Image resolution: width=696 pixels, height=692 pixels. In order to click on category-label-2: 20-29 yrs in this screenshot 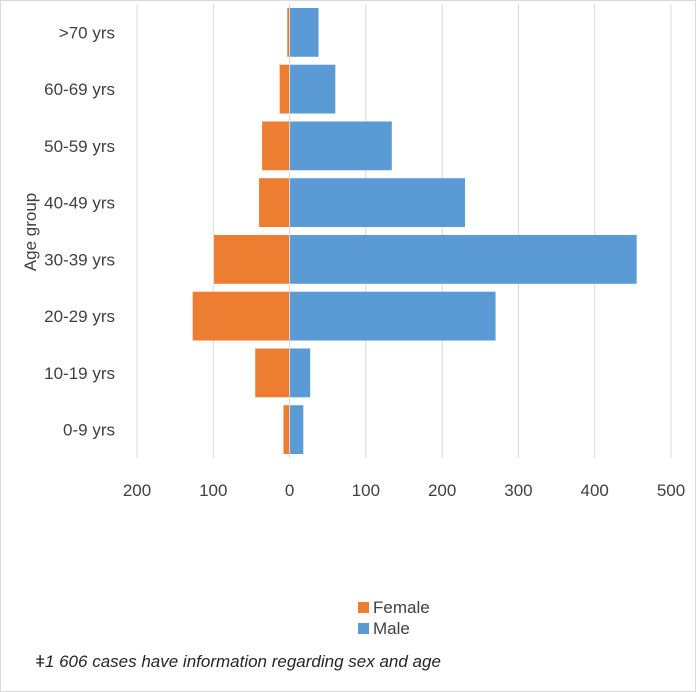, I will do `click(79, 316)`.